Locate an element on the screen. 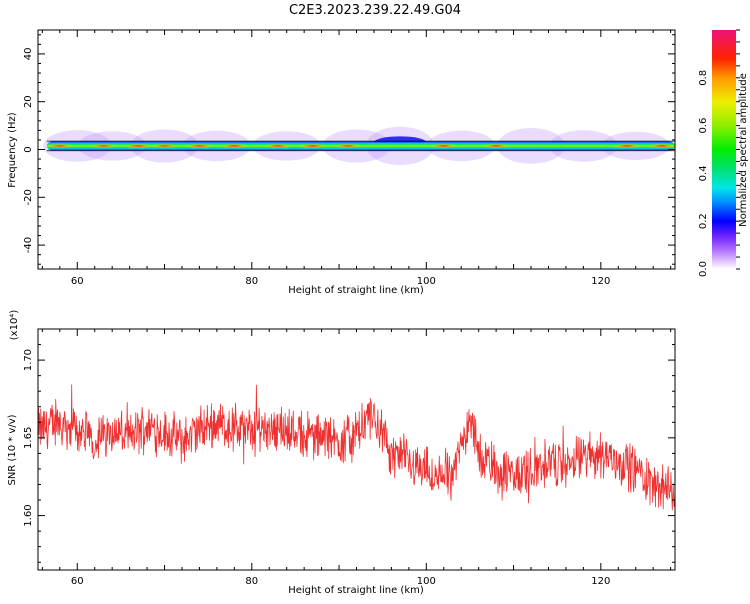 The height and width of the screenshot is (604, 750). snr-x-tick-label: 120 is located at coordinates (600, 581).